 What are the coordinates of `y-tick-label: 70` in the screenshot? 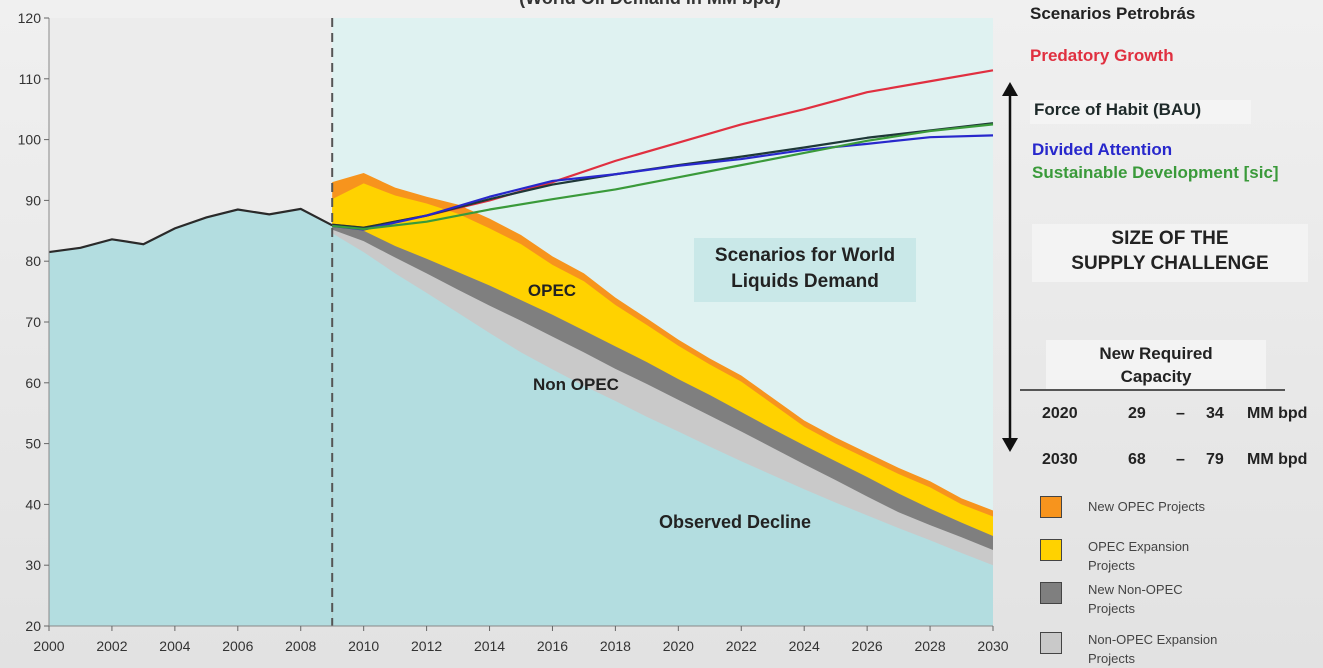 It's located at (33, 322).